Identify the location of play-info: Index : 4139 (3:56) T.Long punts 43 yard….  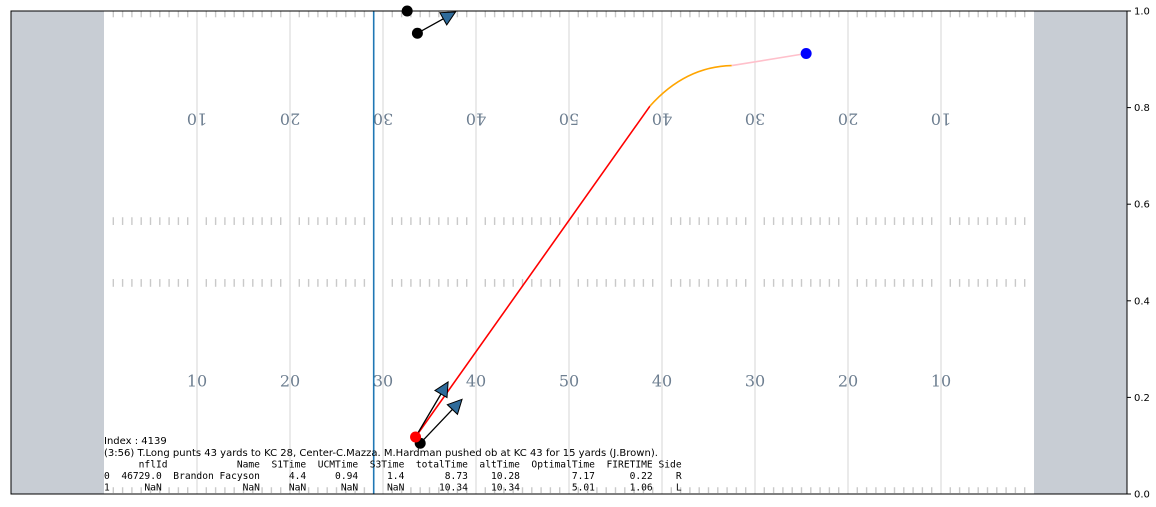
(393, 465).